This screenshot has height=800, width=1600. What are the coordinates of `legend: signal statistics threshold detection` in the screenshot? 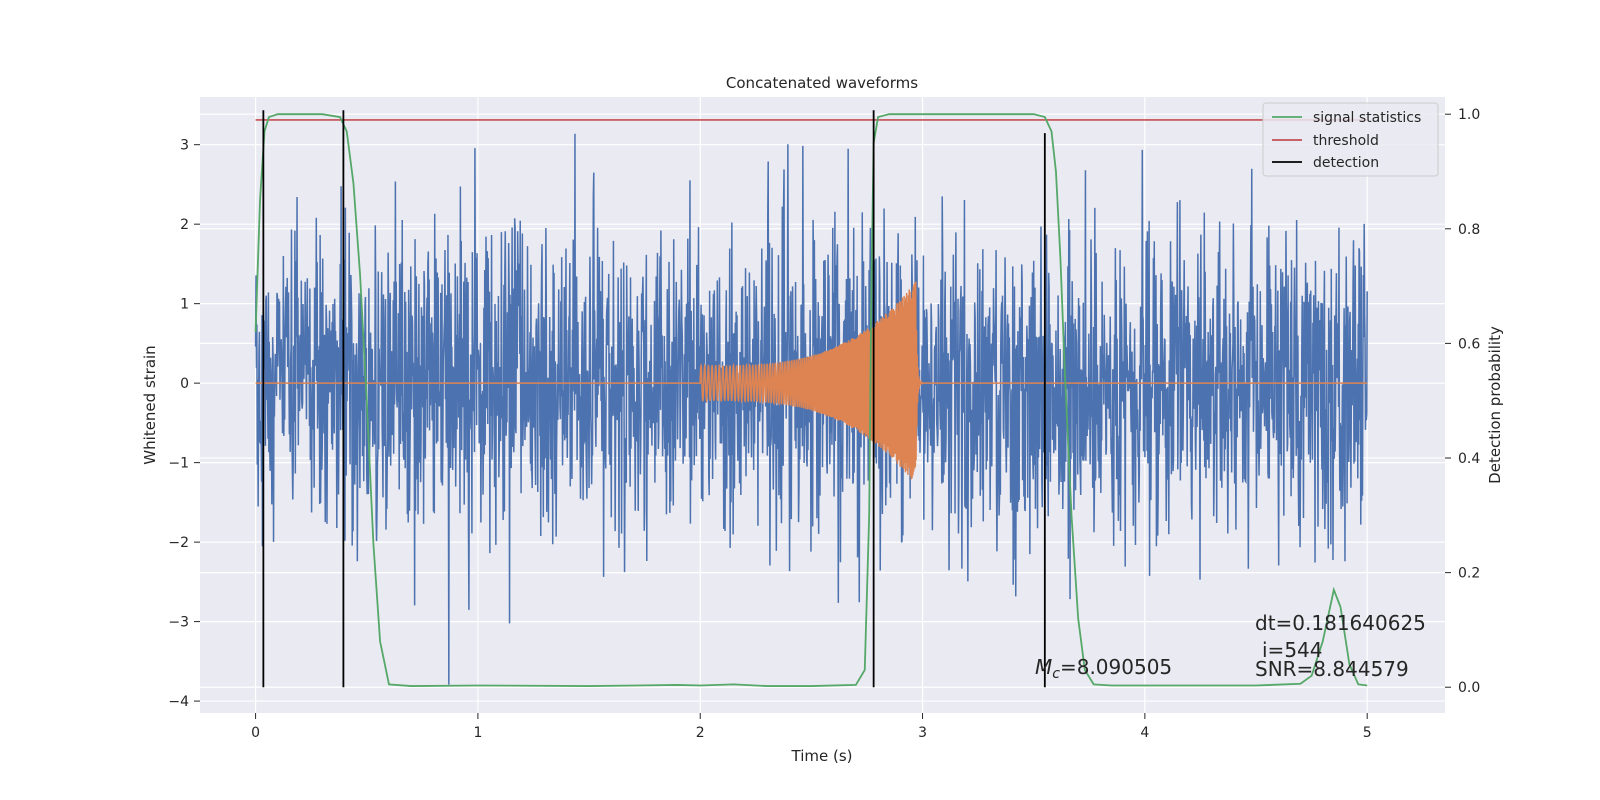 It's located at (1350, 139).